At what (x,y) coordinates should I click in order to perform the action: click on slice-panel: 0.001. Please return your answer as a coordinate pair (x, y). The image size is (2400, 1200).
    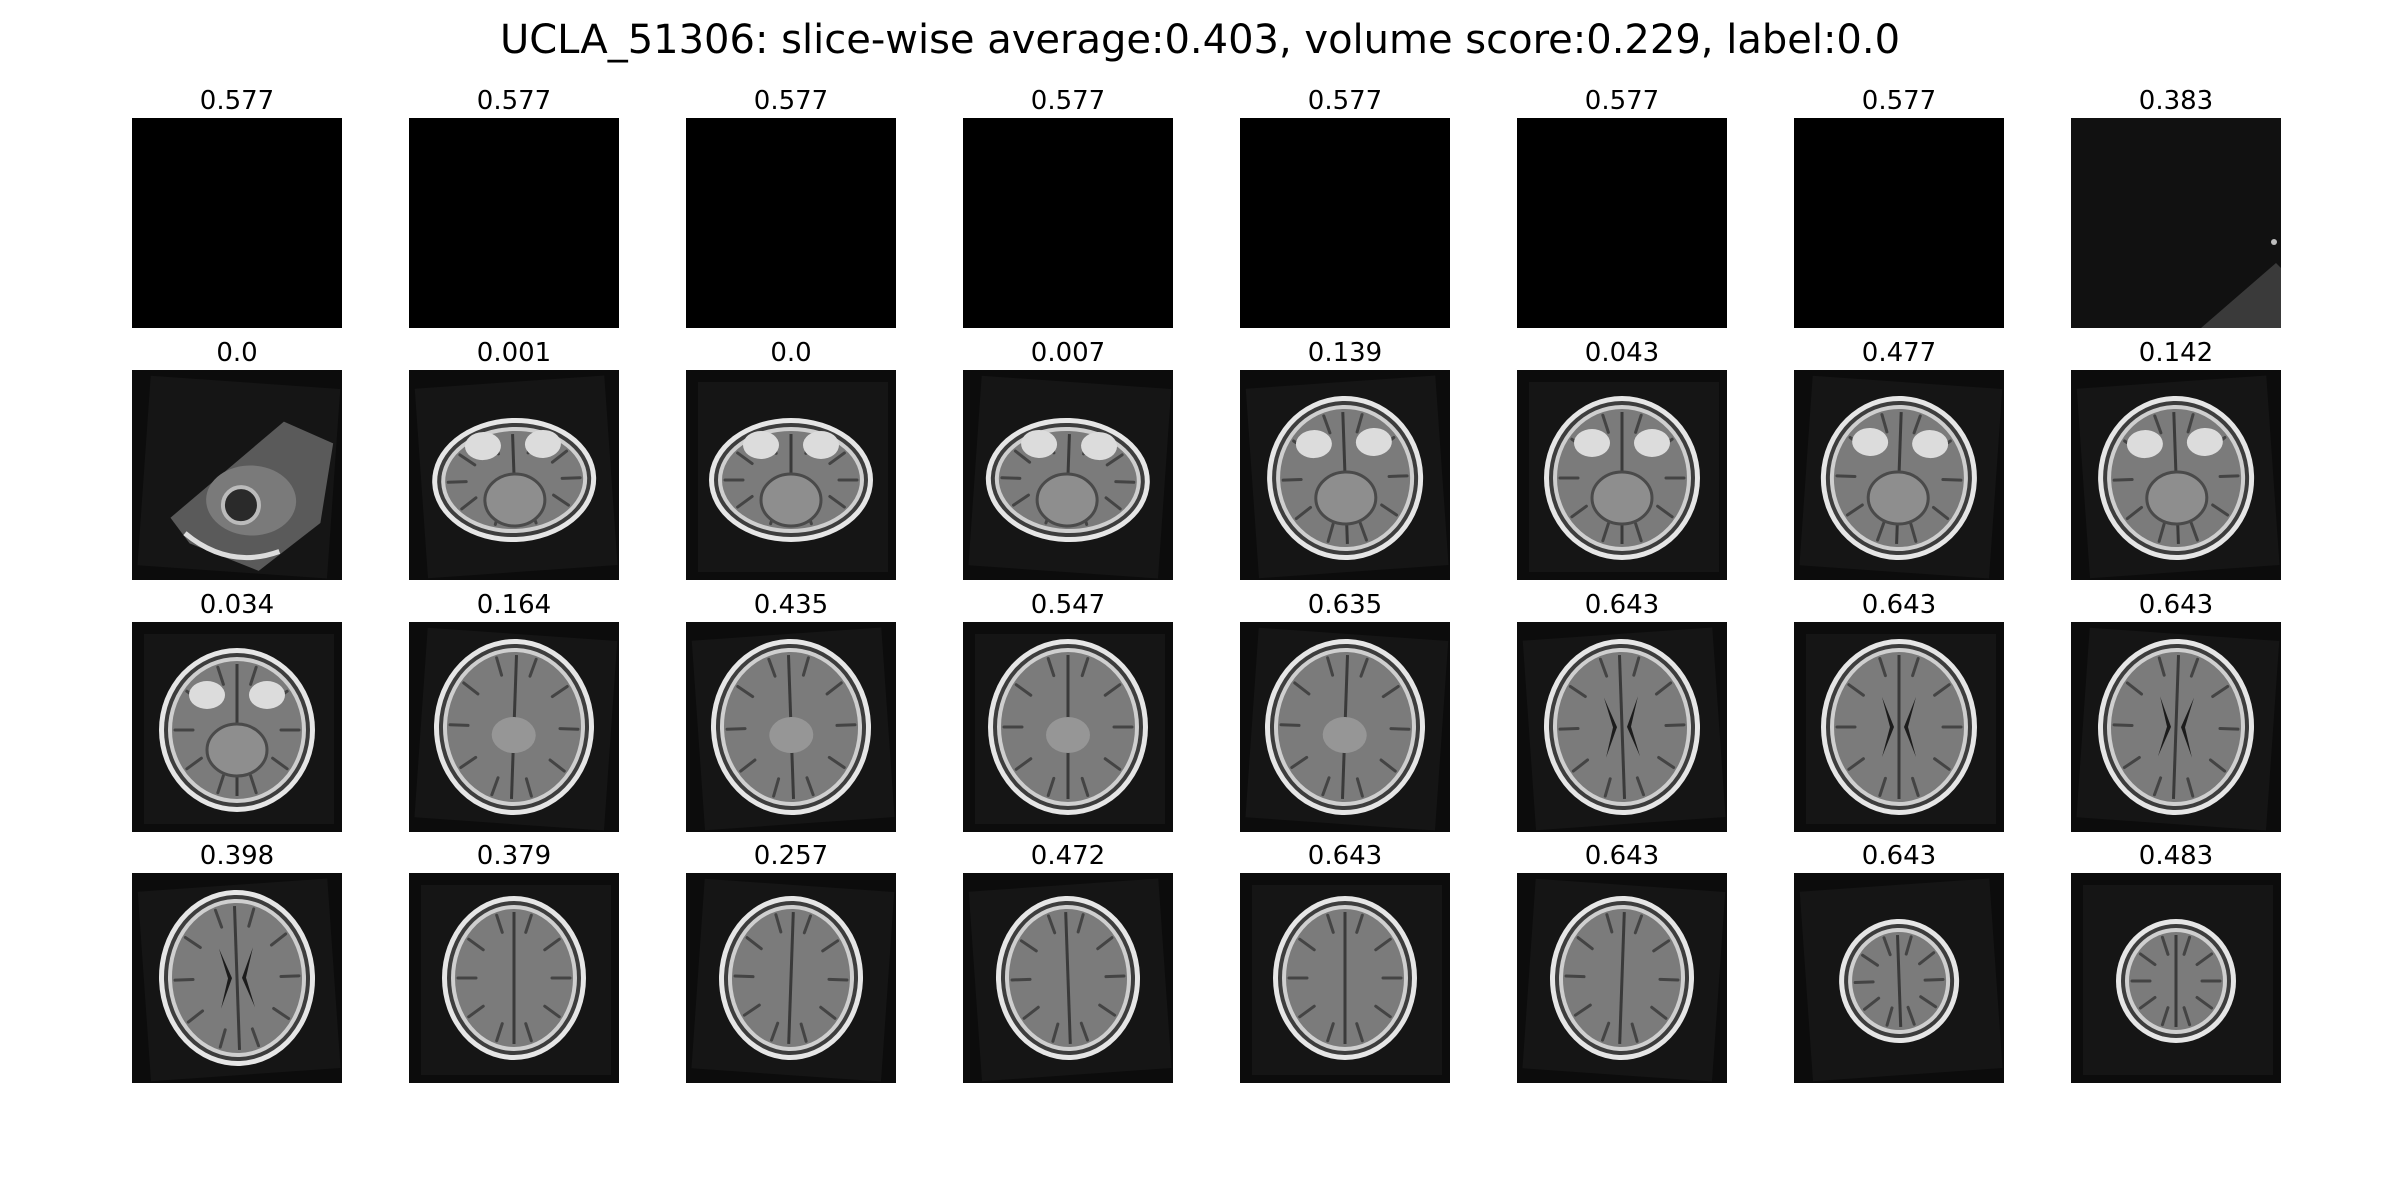
    Looking at the image, I should click on (514, 459).